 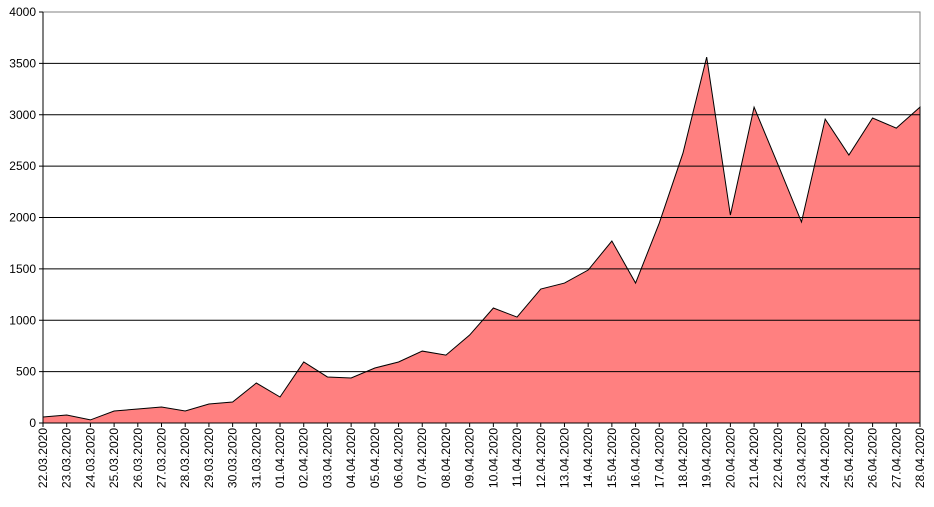 I want to click on x-tick-label: 30.03.2020, so click(x=233, y=458).